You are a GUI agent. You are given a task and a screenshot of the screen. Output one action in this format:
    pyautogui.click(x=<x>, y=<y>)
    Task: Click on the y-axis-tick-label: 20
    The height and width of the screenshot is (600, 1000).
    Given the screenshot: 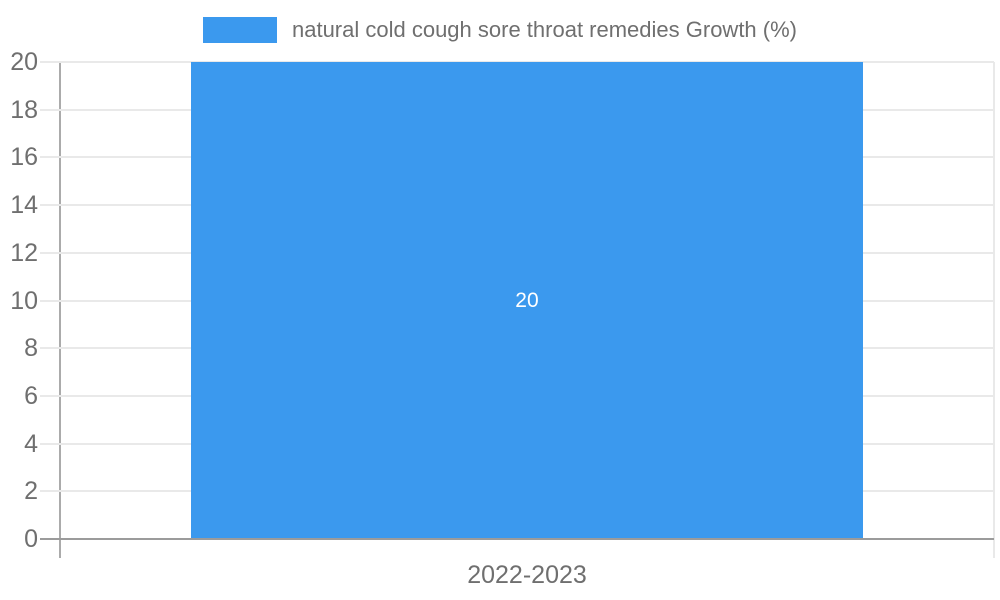 What is the action you would take?
    pyautogui.click(x=24, y=62)
    